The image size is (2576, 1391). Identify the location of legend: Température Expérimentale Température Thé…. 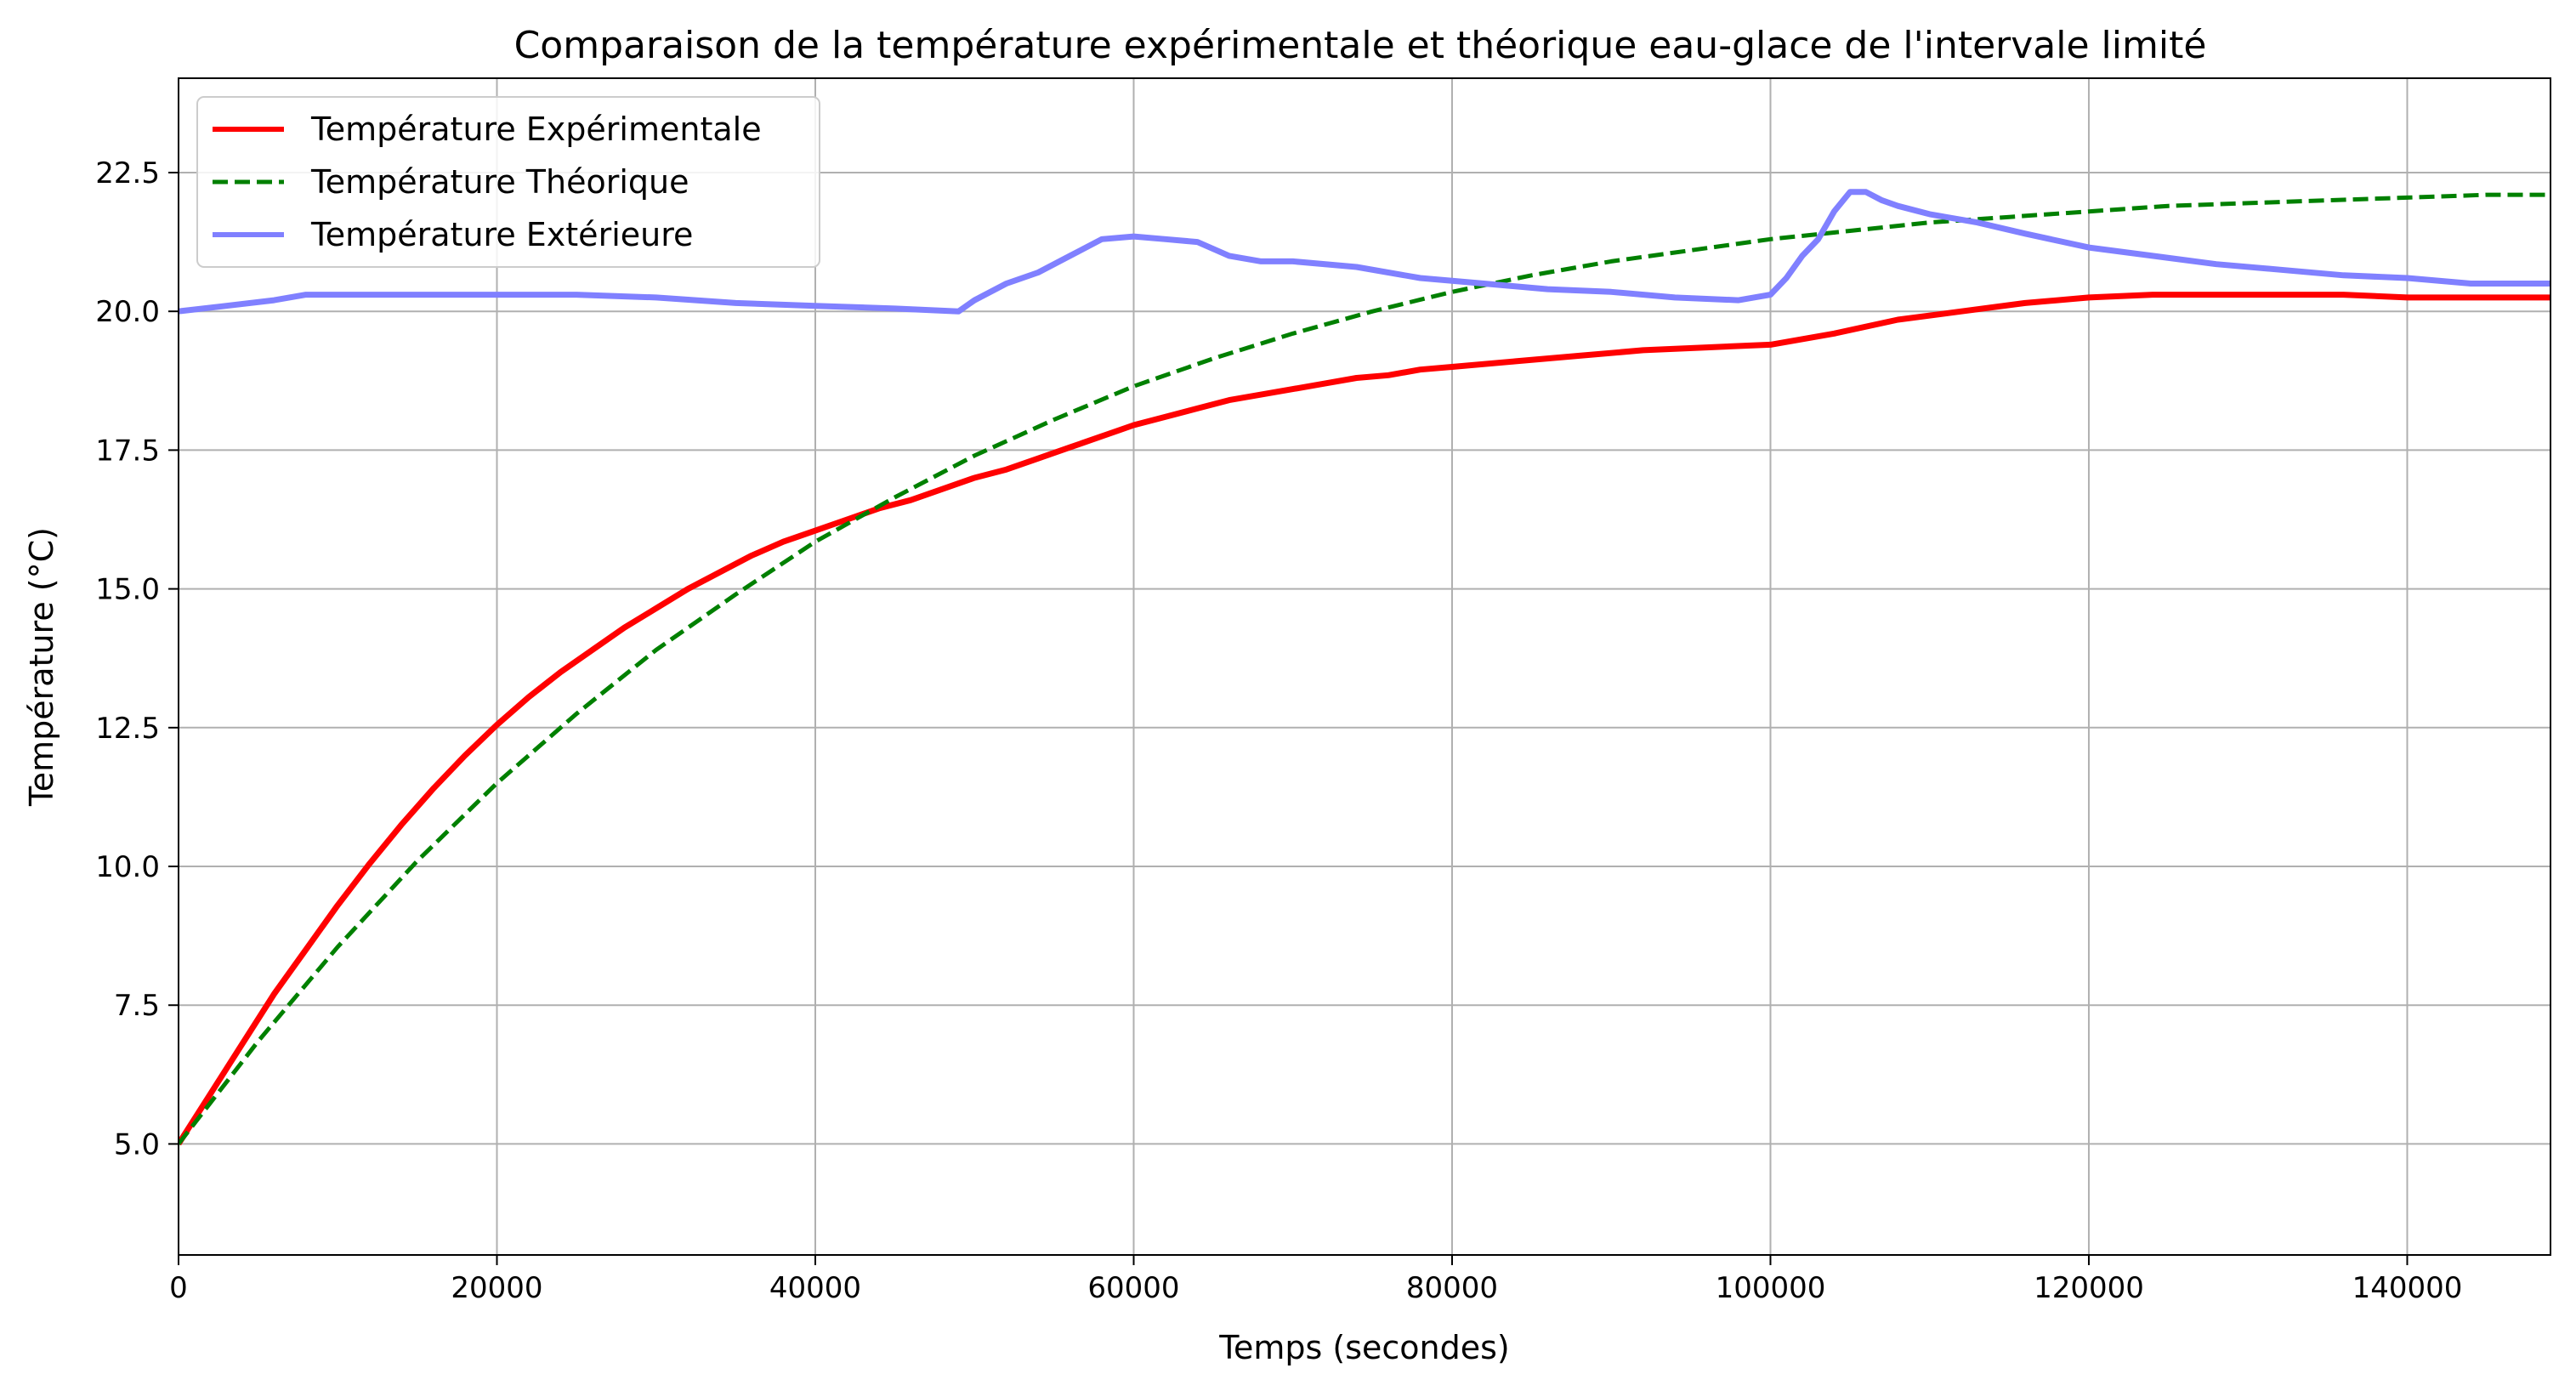
(508, 182).